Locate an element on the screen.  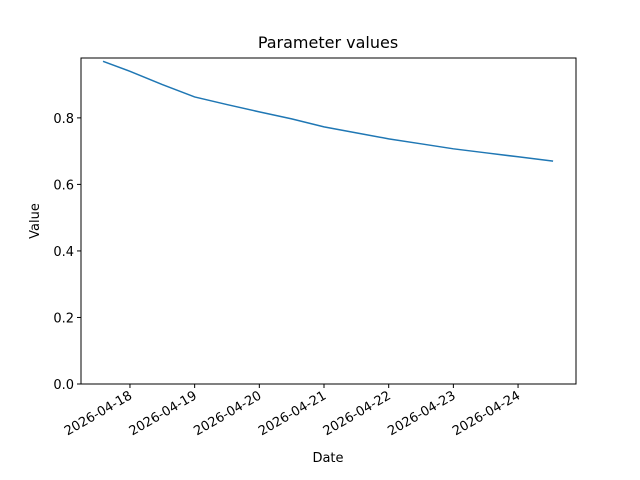
x-tick-label: 2026-04-22 is located at coordinates (357, 413).